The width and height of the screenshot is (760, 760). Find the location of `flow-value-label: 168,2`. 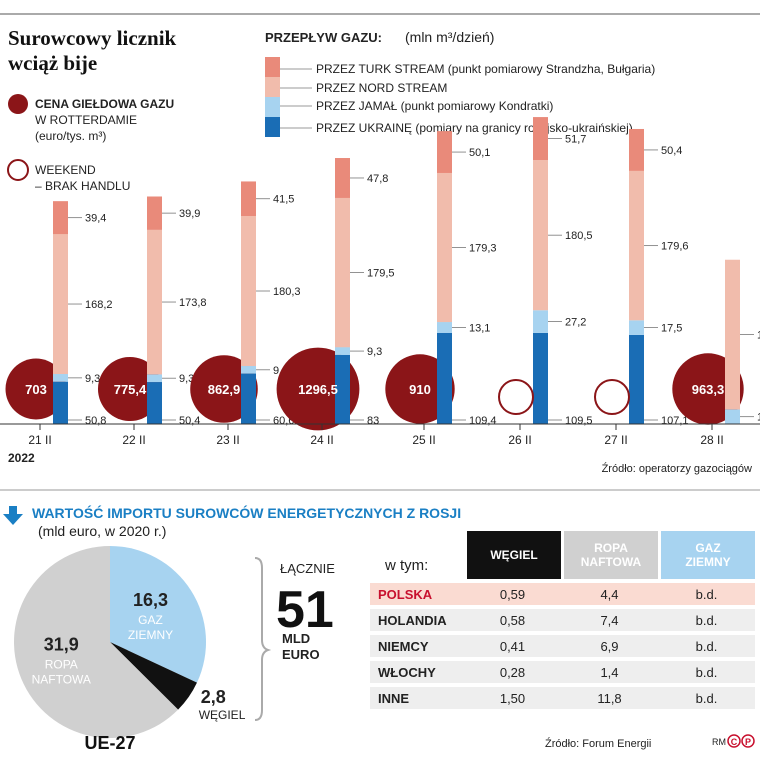

flow-value-label: 168,2 is located at coordinates (99, 305).